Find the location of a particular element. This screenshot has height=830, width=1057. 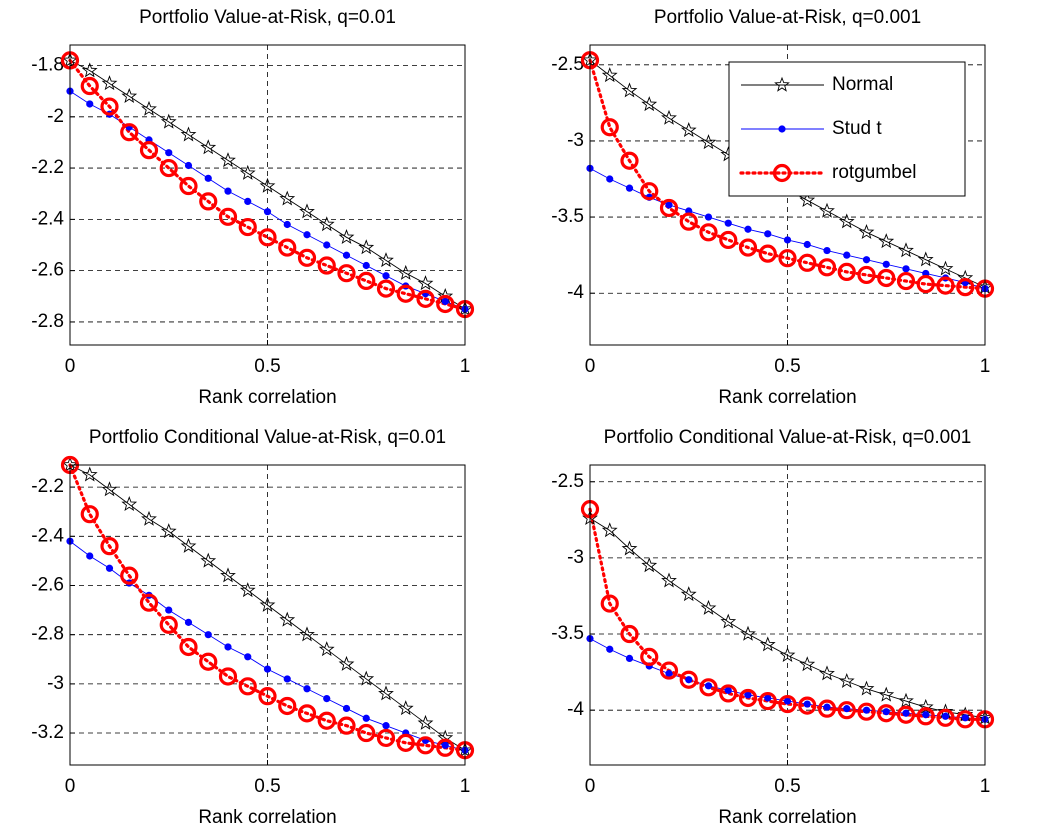

y-tick-label: -2.2 is located at coordinates (47, 167).